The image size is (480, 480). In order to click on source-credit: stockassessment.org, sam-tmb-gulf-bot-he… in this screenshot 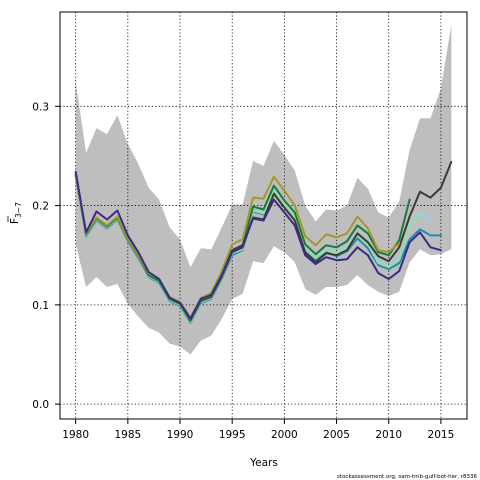, I will do `click(407, 477)`.